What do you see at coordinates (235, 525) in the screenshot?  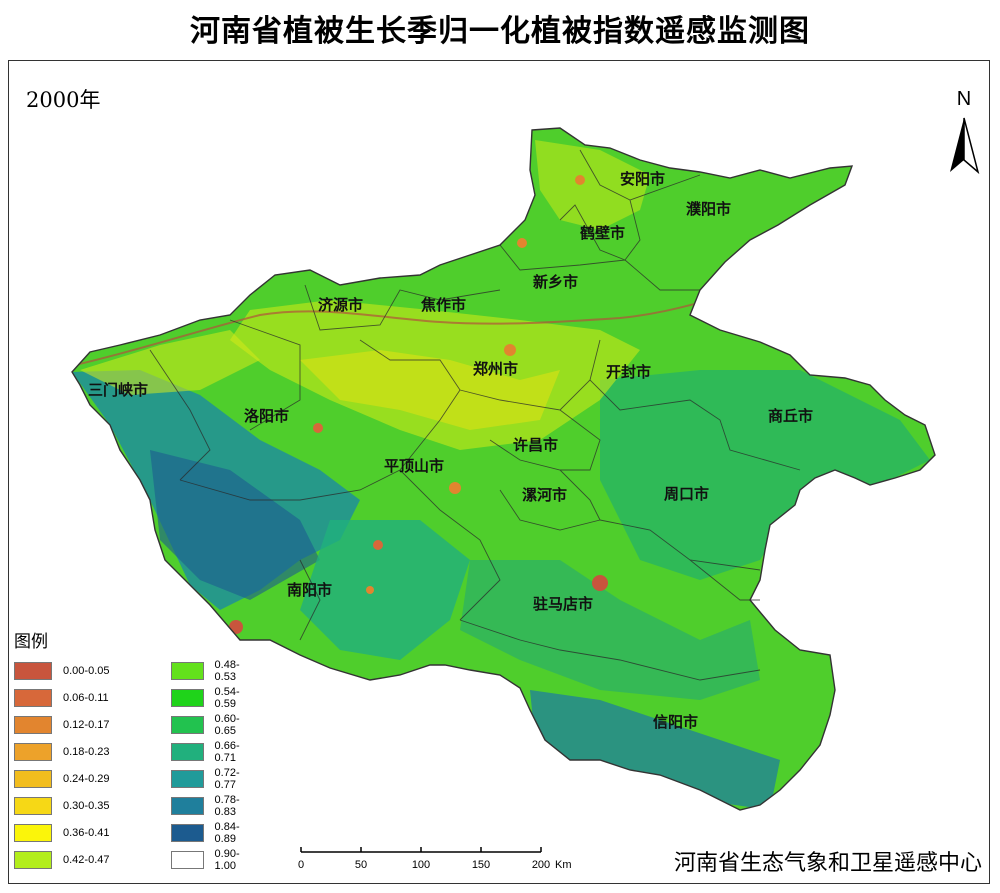 I see `ndvi-zone-west-core` at bounding box center [235, 525].